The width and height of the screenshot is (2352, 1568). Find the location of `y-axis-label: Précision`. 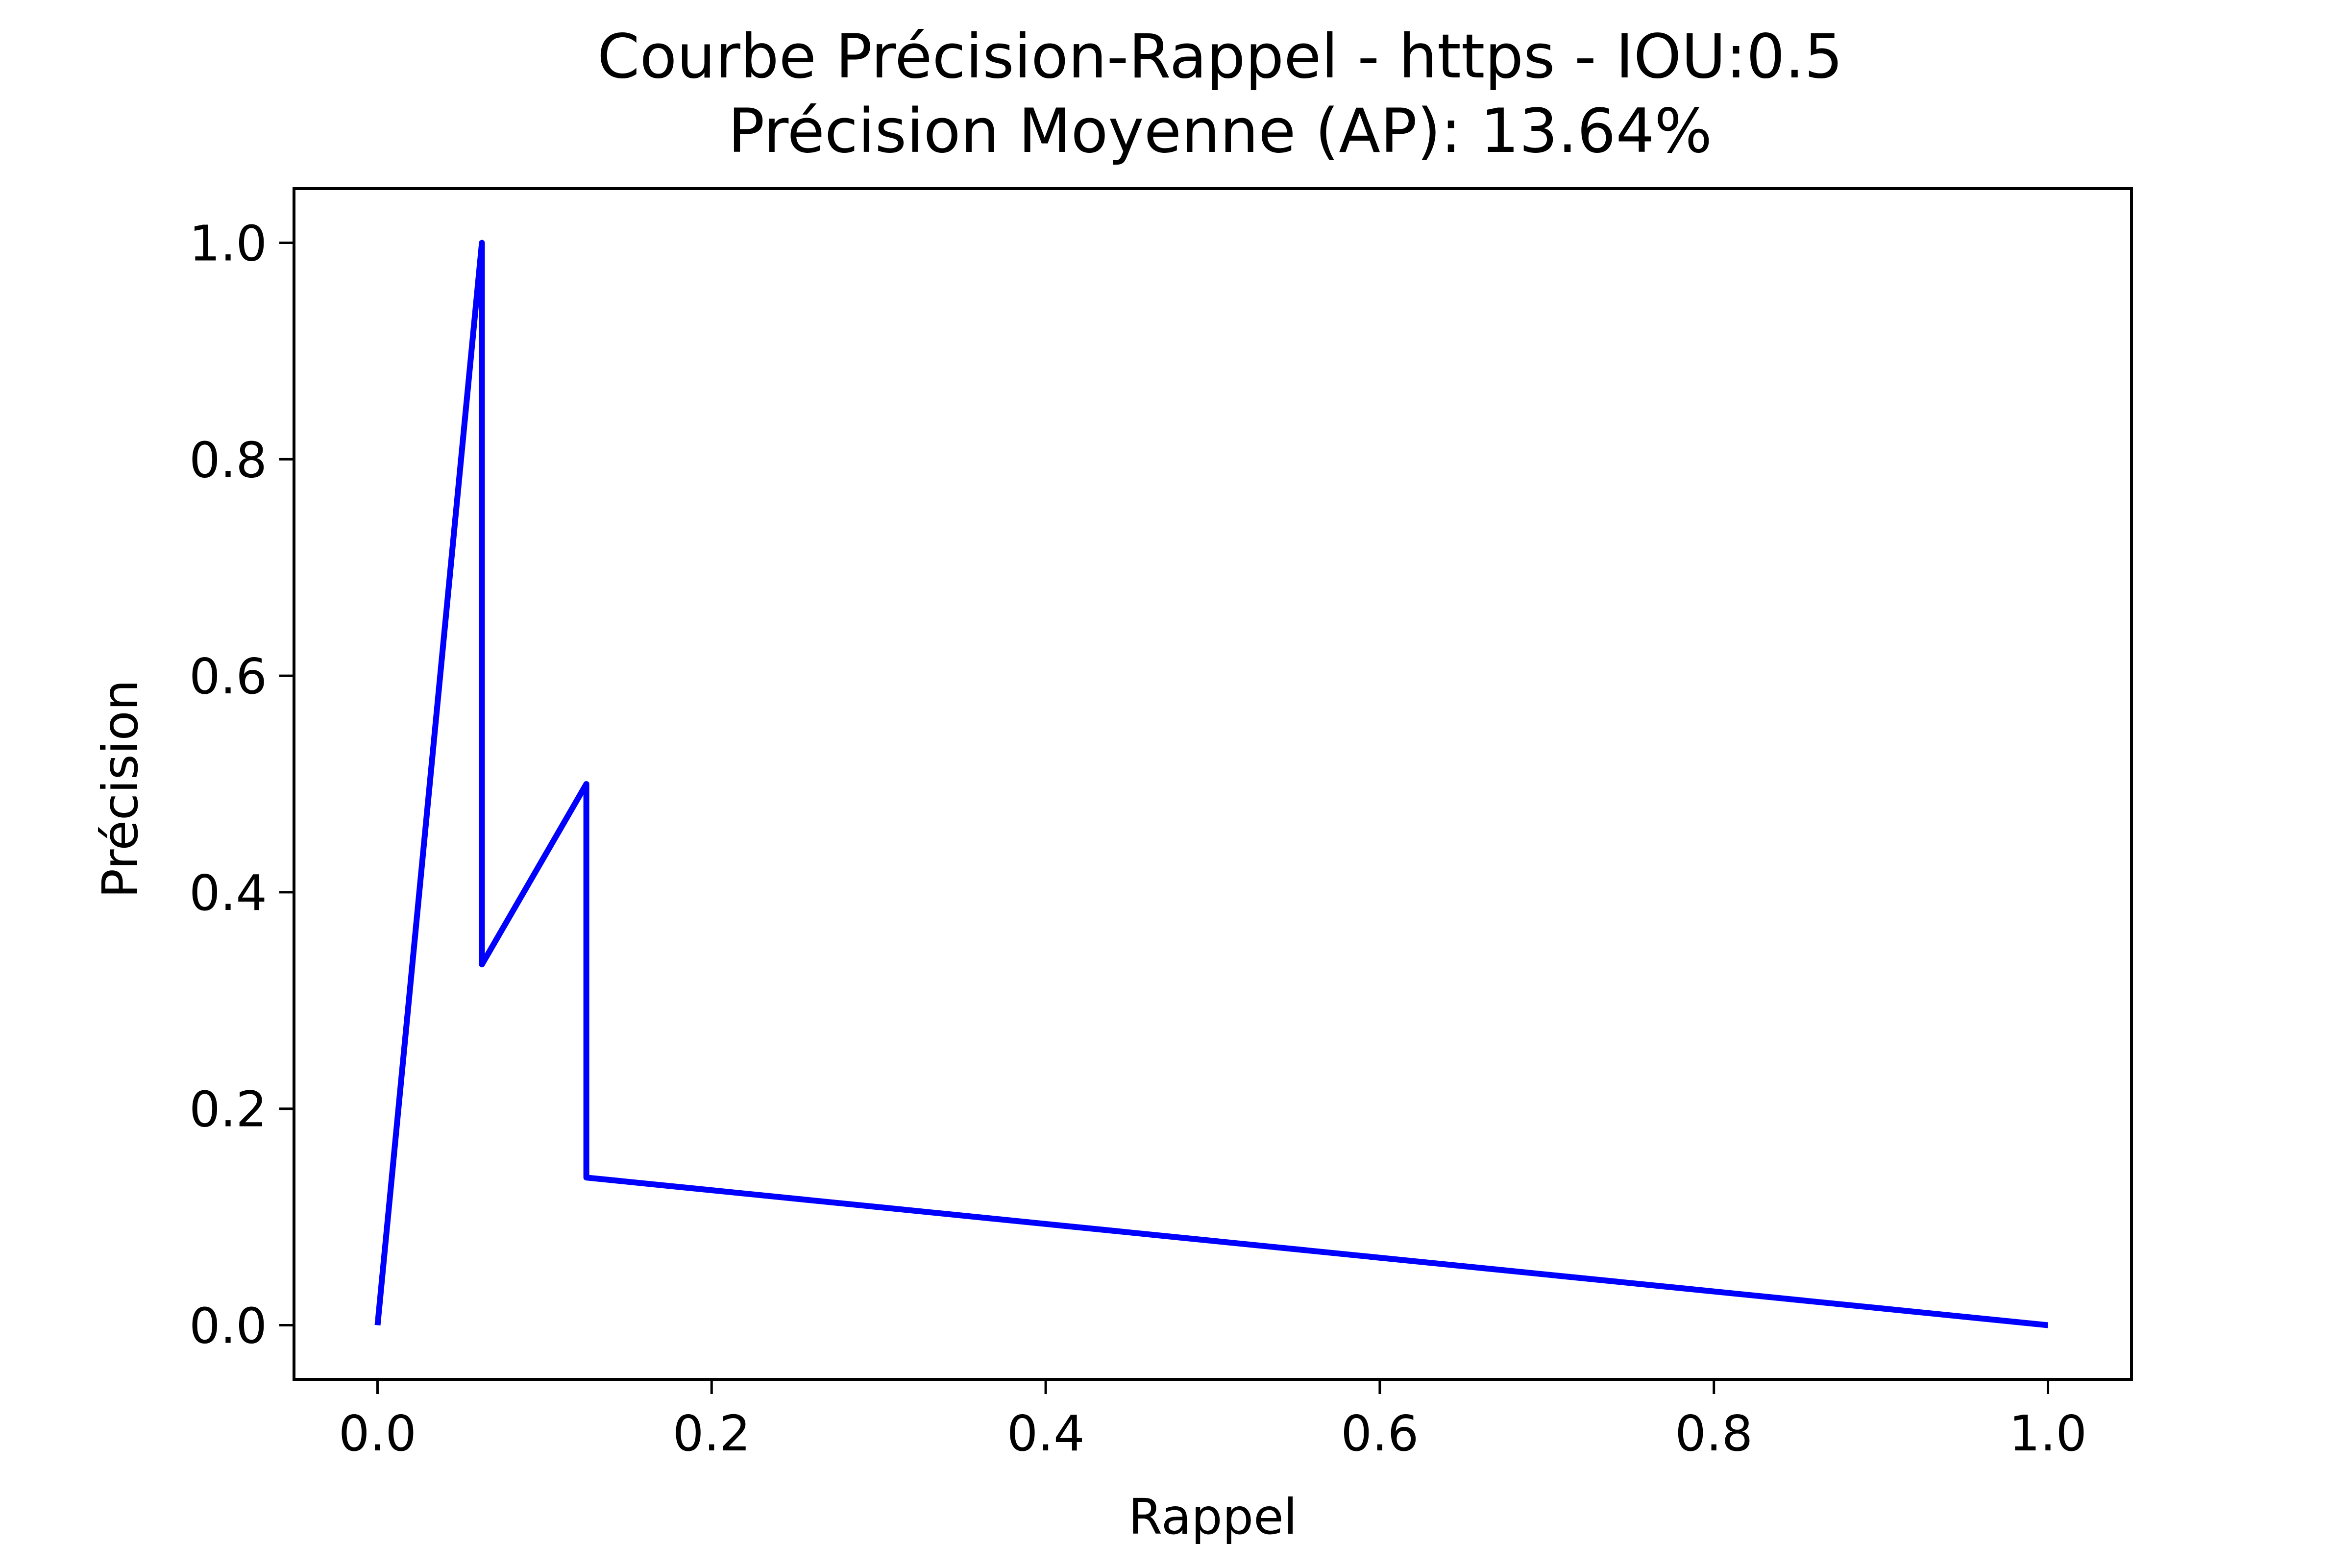

y-axis-label: Précision is located at coordinates (120, 789).